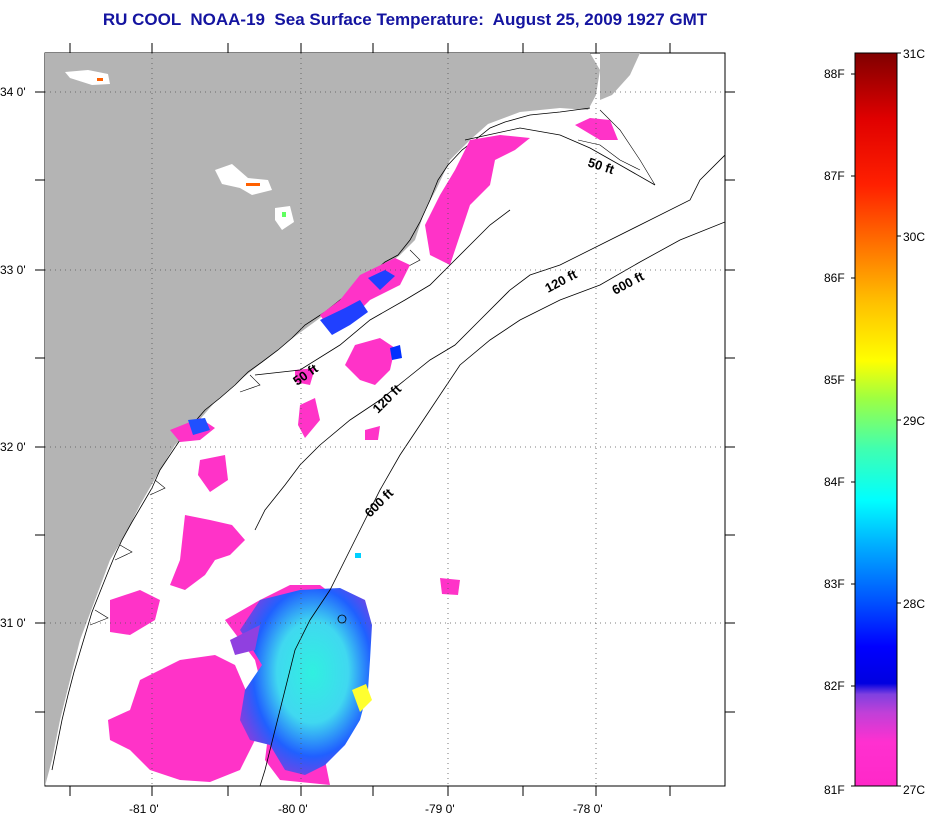 The height and width of the screenshot is (817, 936). What do you see at coordinates (293, 809) in the screenshot?
I see `lon-label-80: -80 0'` at bounding box center [293, 809].